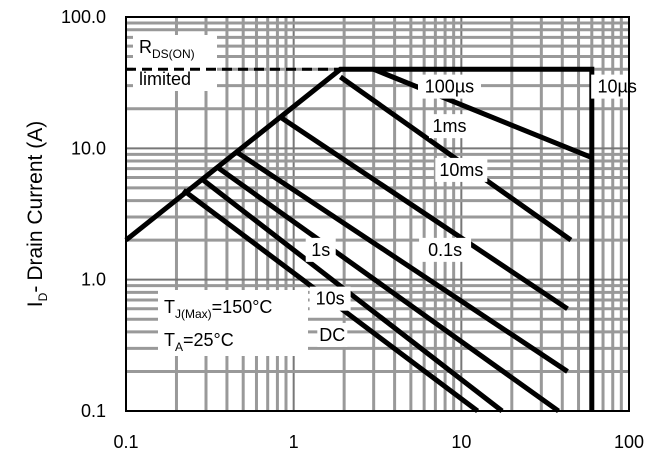 The image size is (653, 461). I want to click on svg-text: RDS(ON), so click(167, 49).